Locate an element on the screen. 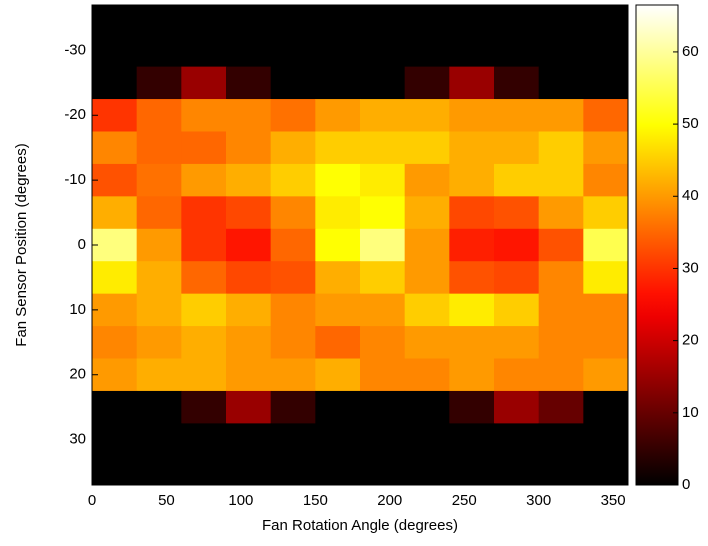 This screenshot has width=708, height=546. colorbar-tick-label: 50 is located at coordinates (690, 123).